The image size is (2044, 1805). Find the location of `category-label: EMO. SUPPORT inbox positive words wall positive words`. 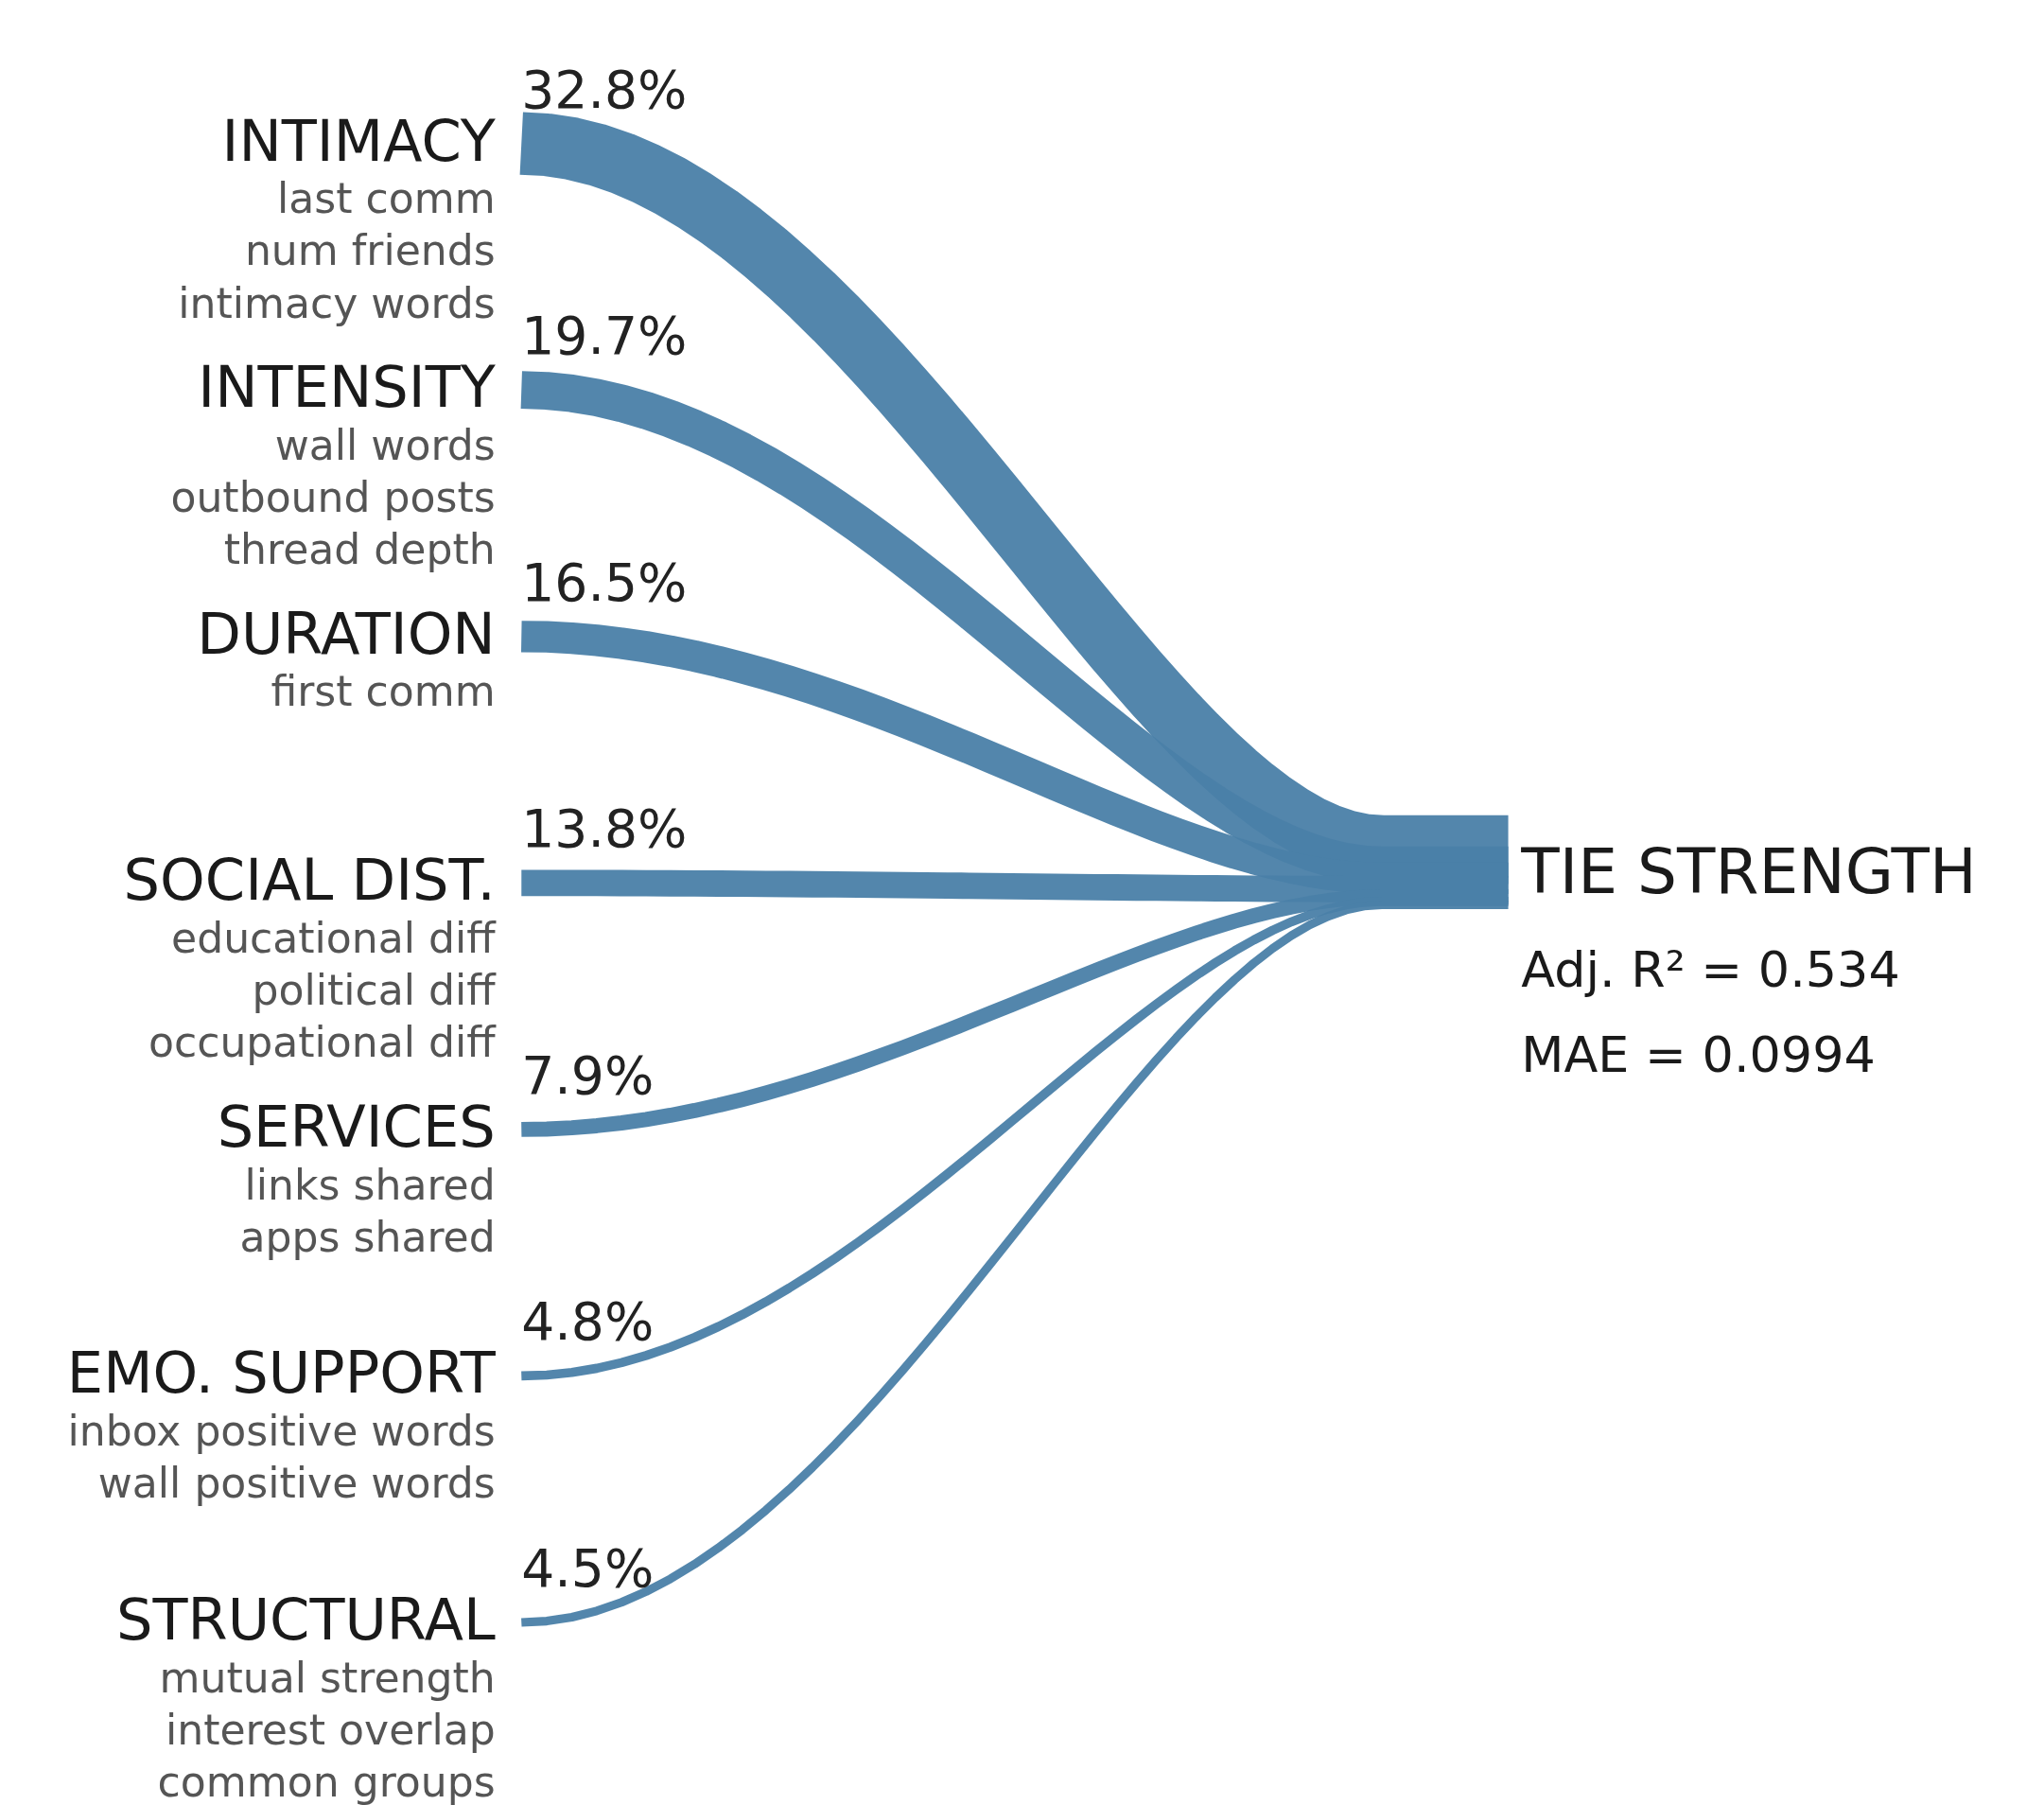

category-label: EMO. SUPPORT inbox positive words wall positive words is located at coordinates (281, 1424).